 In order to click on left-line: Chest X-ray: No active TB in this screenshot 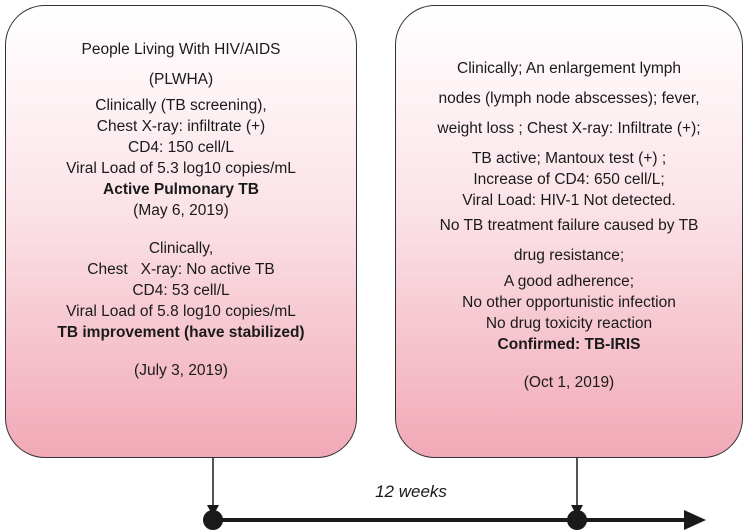, I will do `click(181, 269)`.